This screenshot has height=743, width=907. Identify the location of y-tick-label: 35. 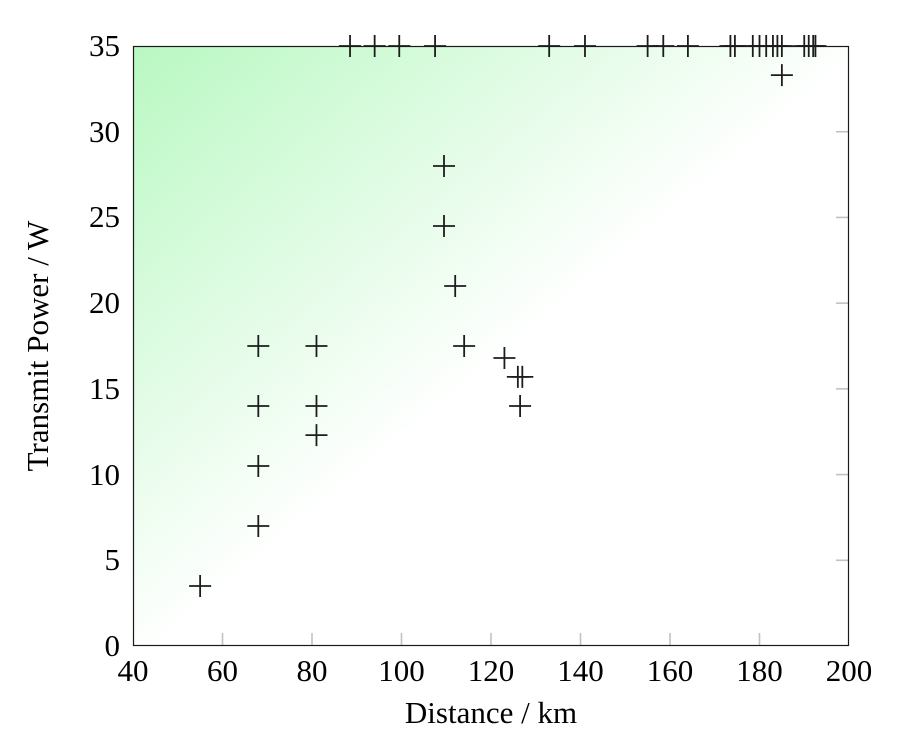
(104, 45).